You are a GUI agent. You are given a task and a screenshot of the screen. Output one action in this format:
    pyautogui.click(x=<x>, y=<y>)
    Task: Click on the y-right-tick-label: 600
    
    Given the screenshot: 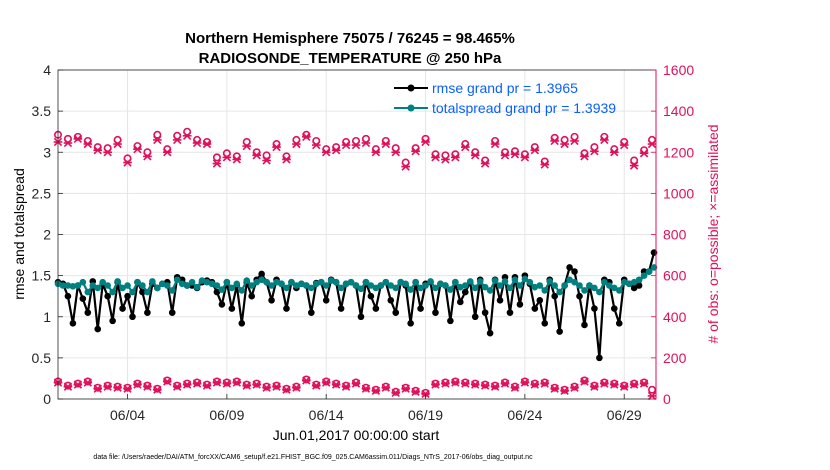 What is the action you would take?
    pyautogui.click(x=675, y=276)
    